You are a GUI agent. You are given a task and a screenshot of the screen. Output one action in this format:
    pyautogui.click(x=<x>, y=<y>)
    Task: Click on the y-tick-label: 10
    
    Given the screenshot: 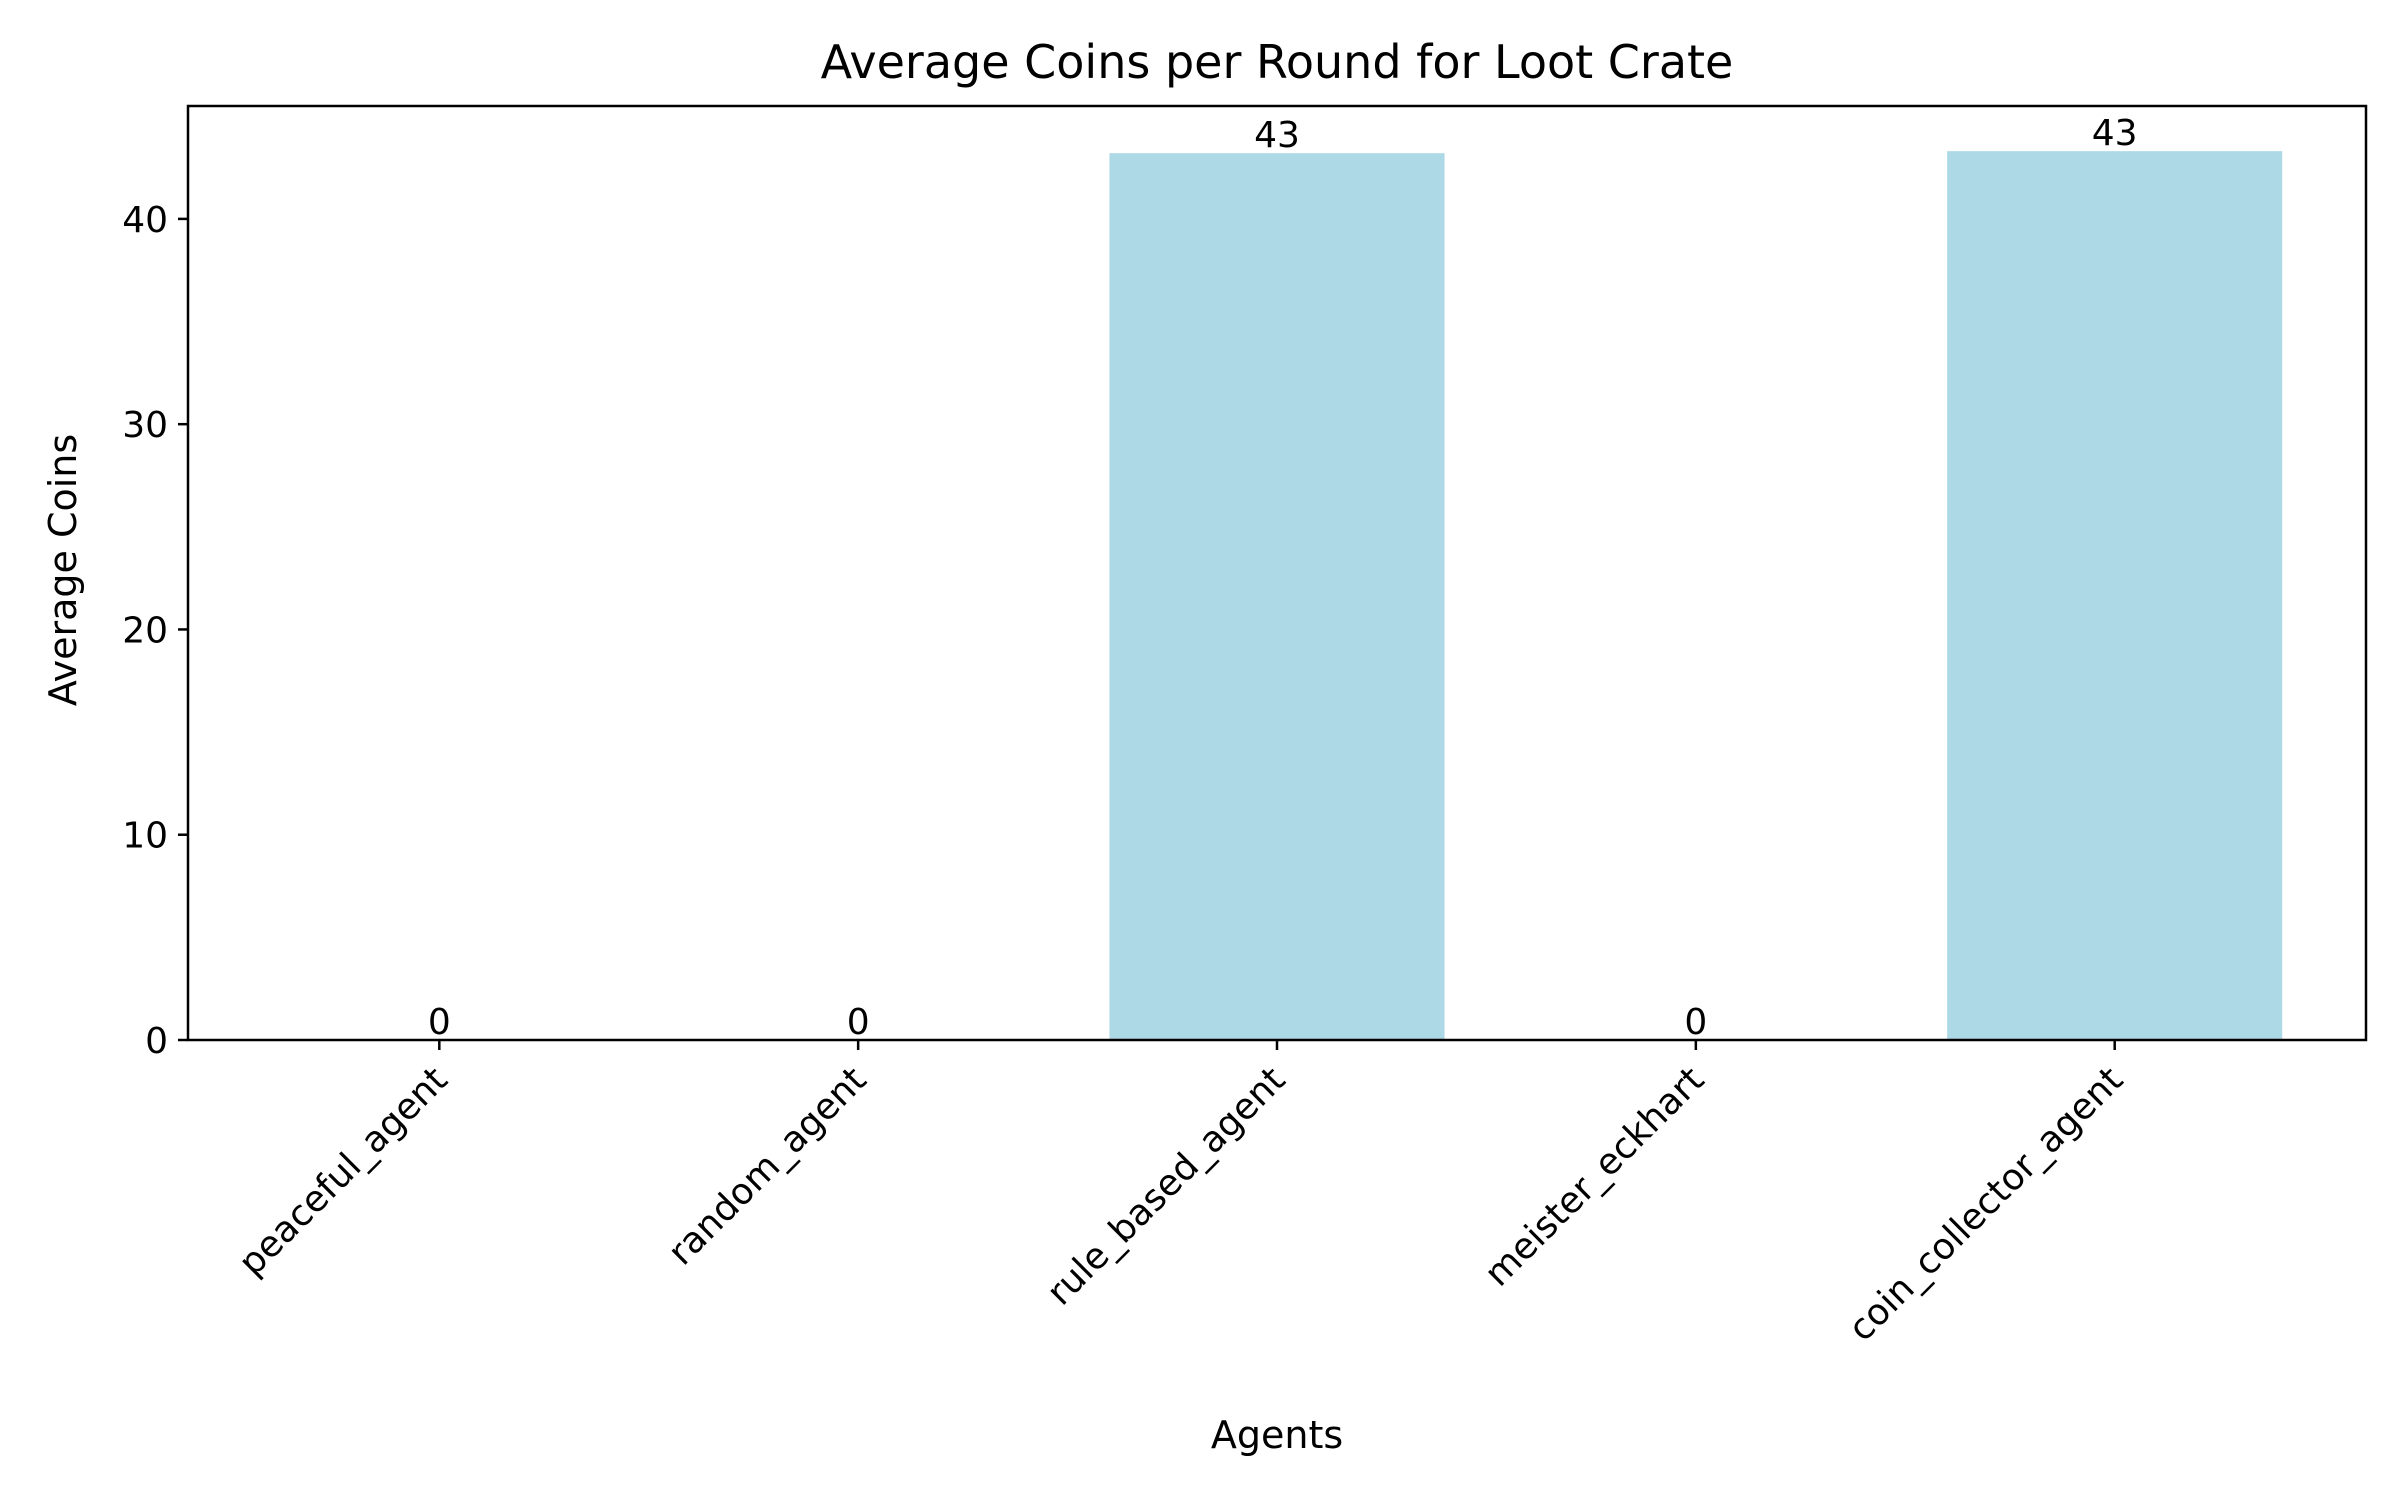 What is the action you would take?
    pyautogui.click(x=145, y=836)
    